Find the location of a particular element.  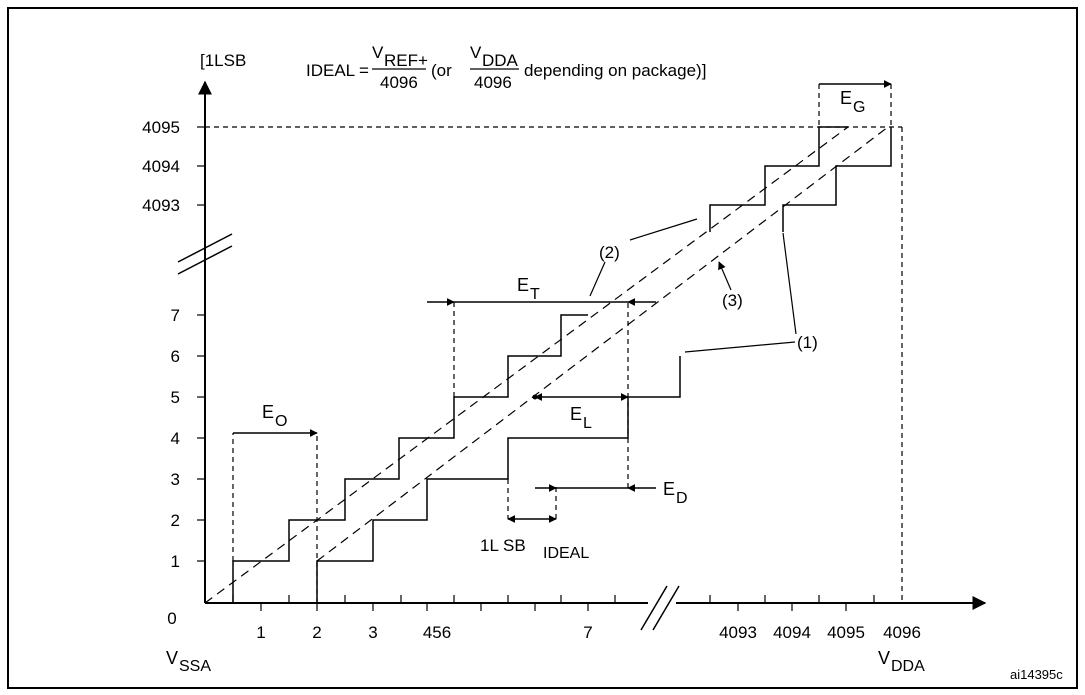

actual-callout-label: (1) is located at coordinates (807, 342).